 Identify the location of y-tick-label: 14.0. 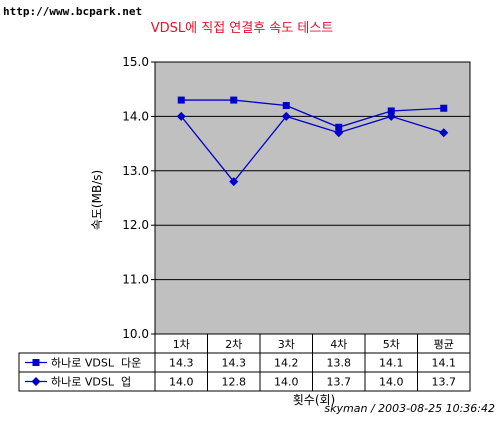
(135, 116).